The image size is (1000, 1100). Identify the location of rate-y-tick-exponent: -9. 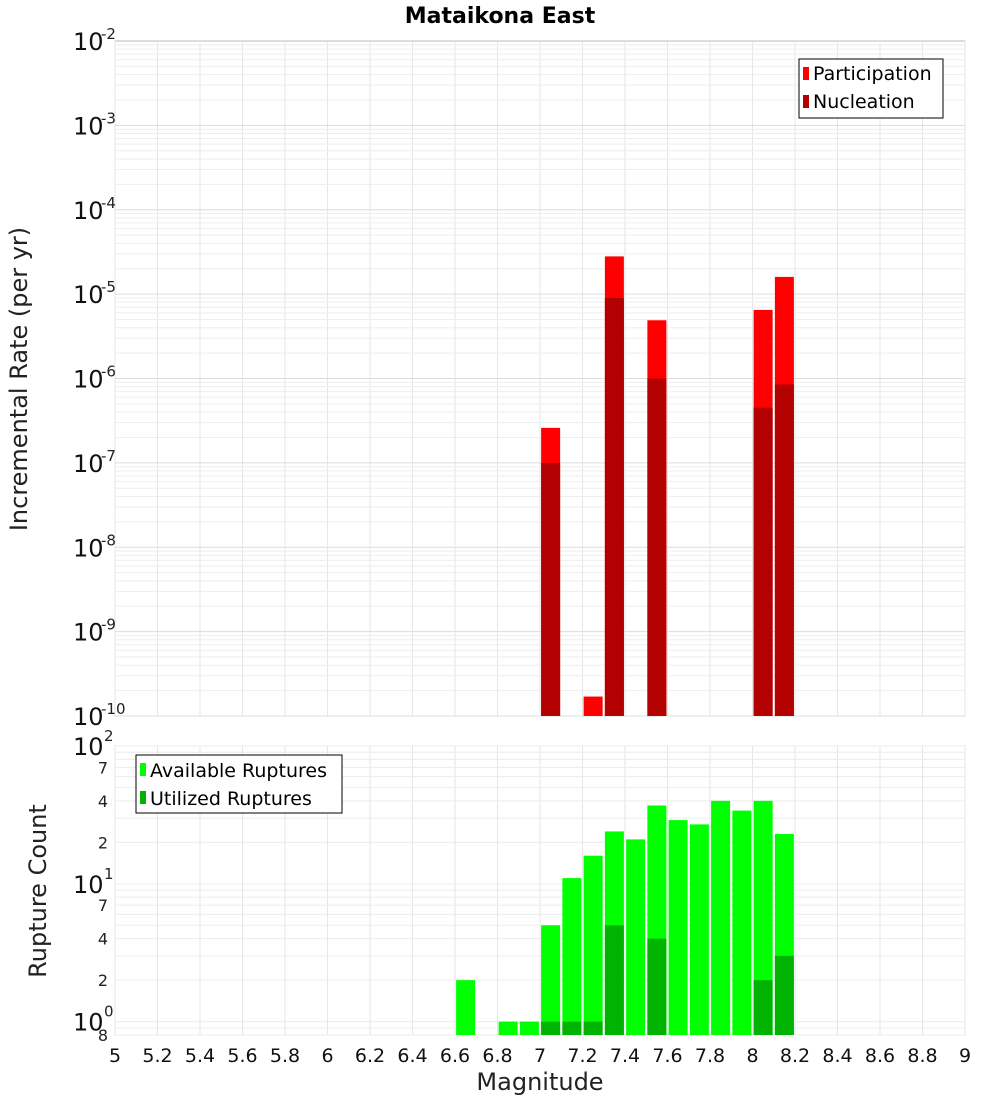
(108, 625).